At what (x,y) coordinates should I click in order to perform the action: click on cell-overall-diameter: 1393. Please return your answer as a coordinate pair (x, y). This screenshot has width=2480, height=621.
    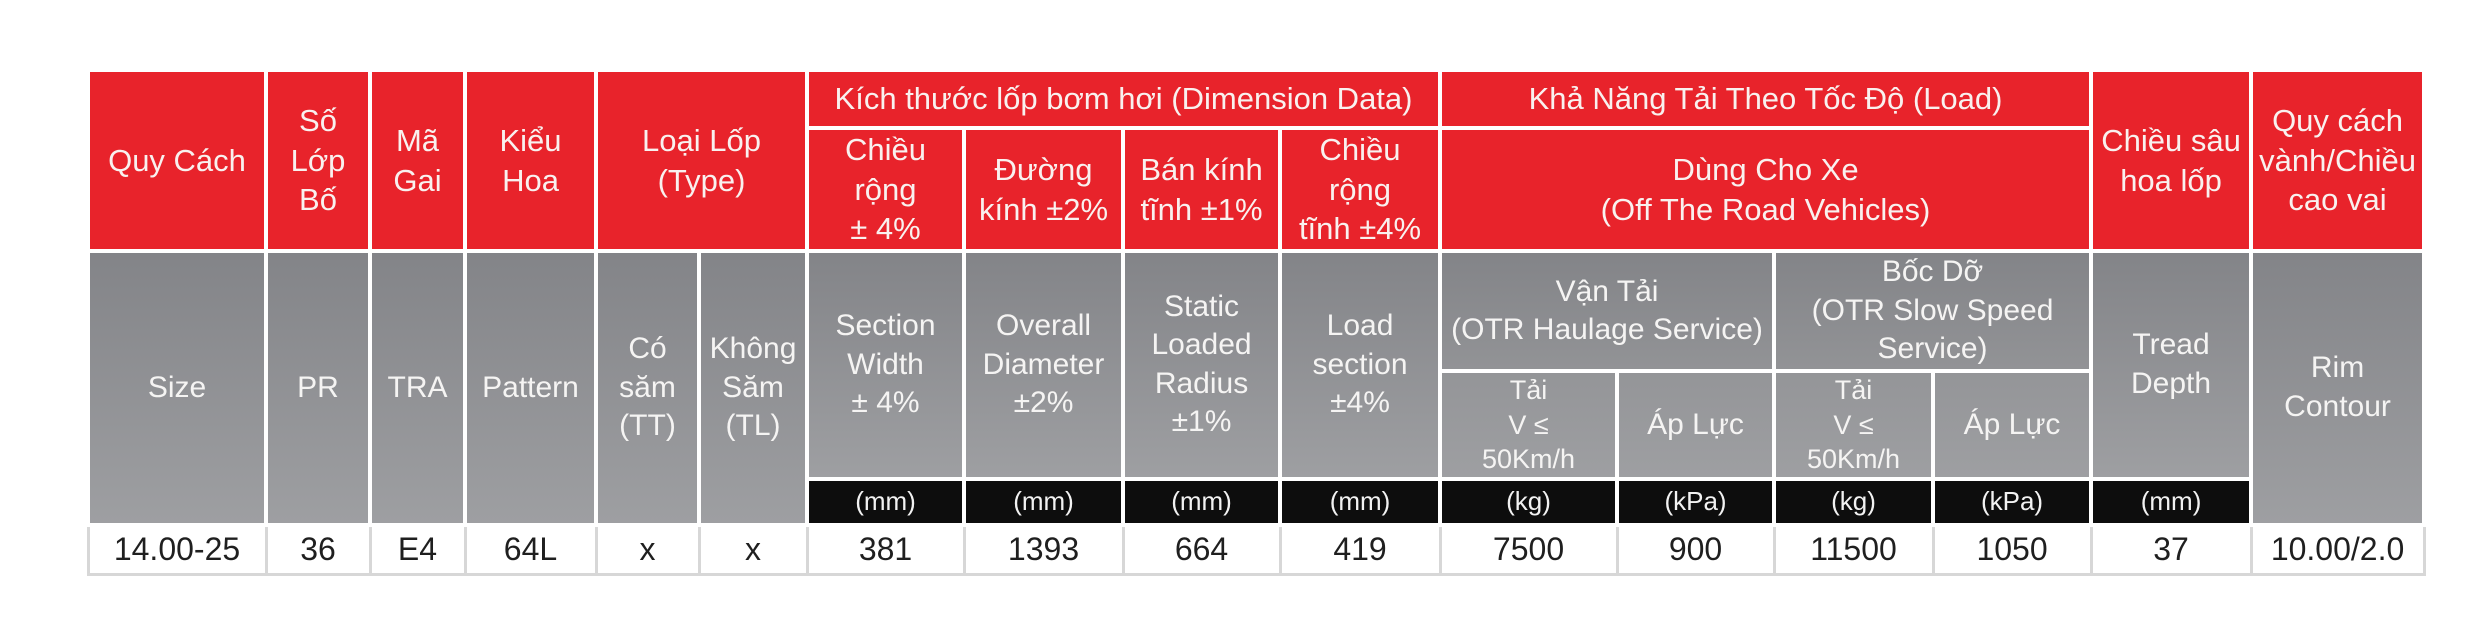
    Looking at the image, I should click on (1043, 550).